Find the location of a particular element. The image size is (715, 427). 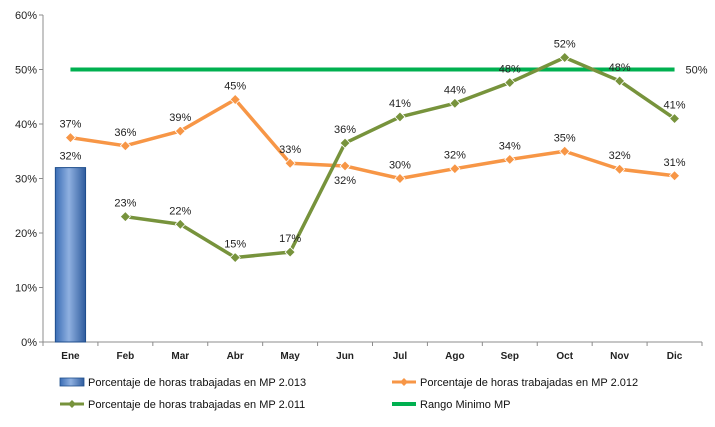

data-label: 37% is located at coordinates (70, 125).